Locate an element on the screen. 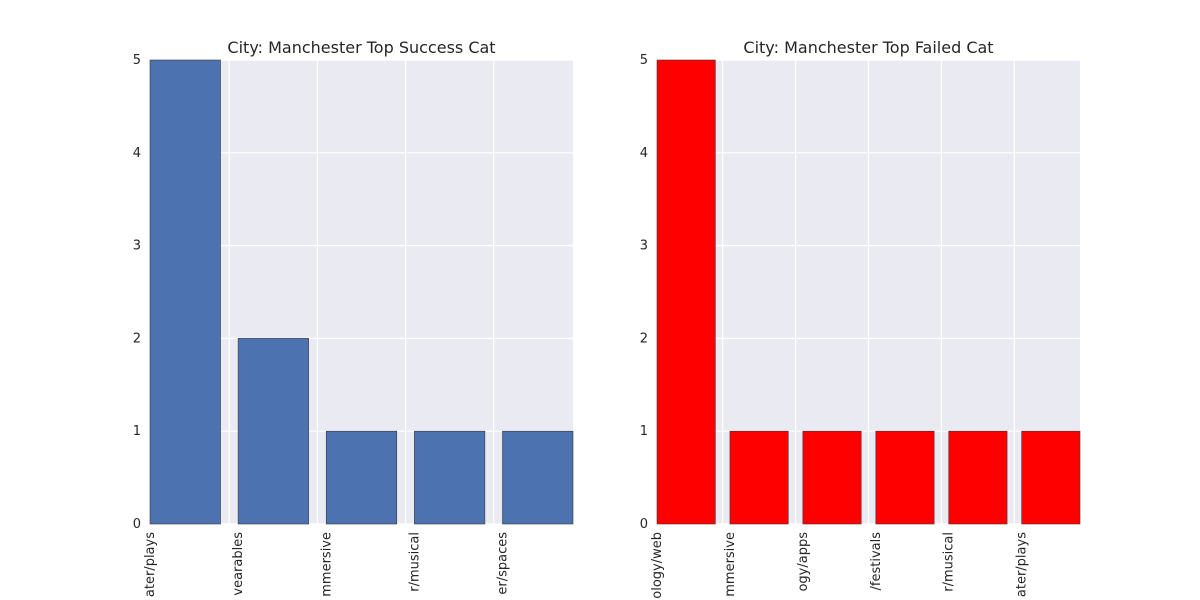 Image resolution: width=1200 pixels, height=600 pixels. x-tick-label: vearables is located at coordinates (238, 564).